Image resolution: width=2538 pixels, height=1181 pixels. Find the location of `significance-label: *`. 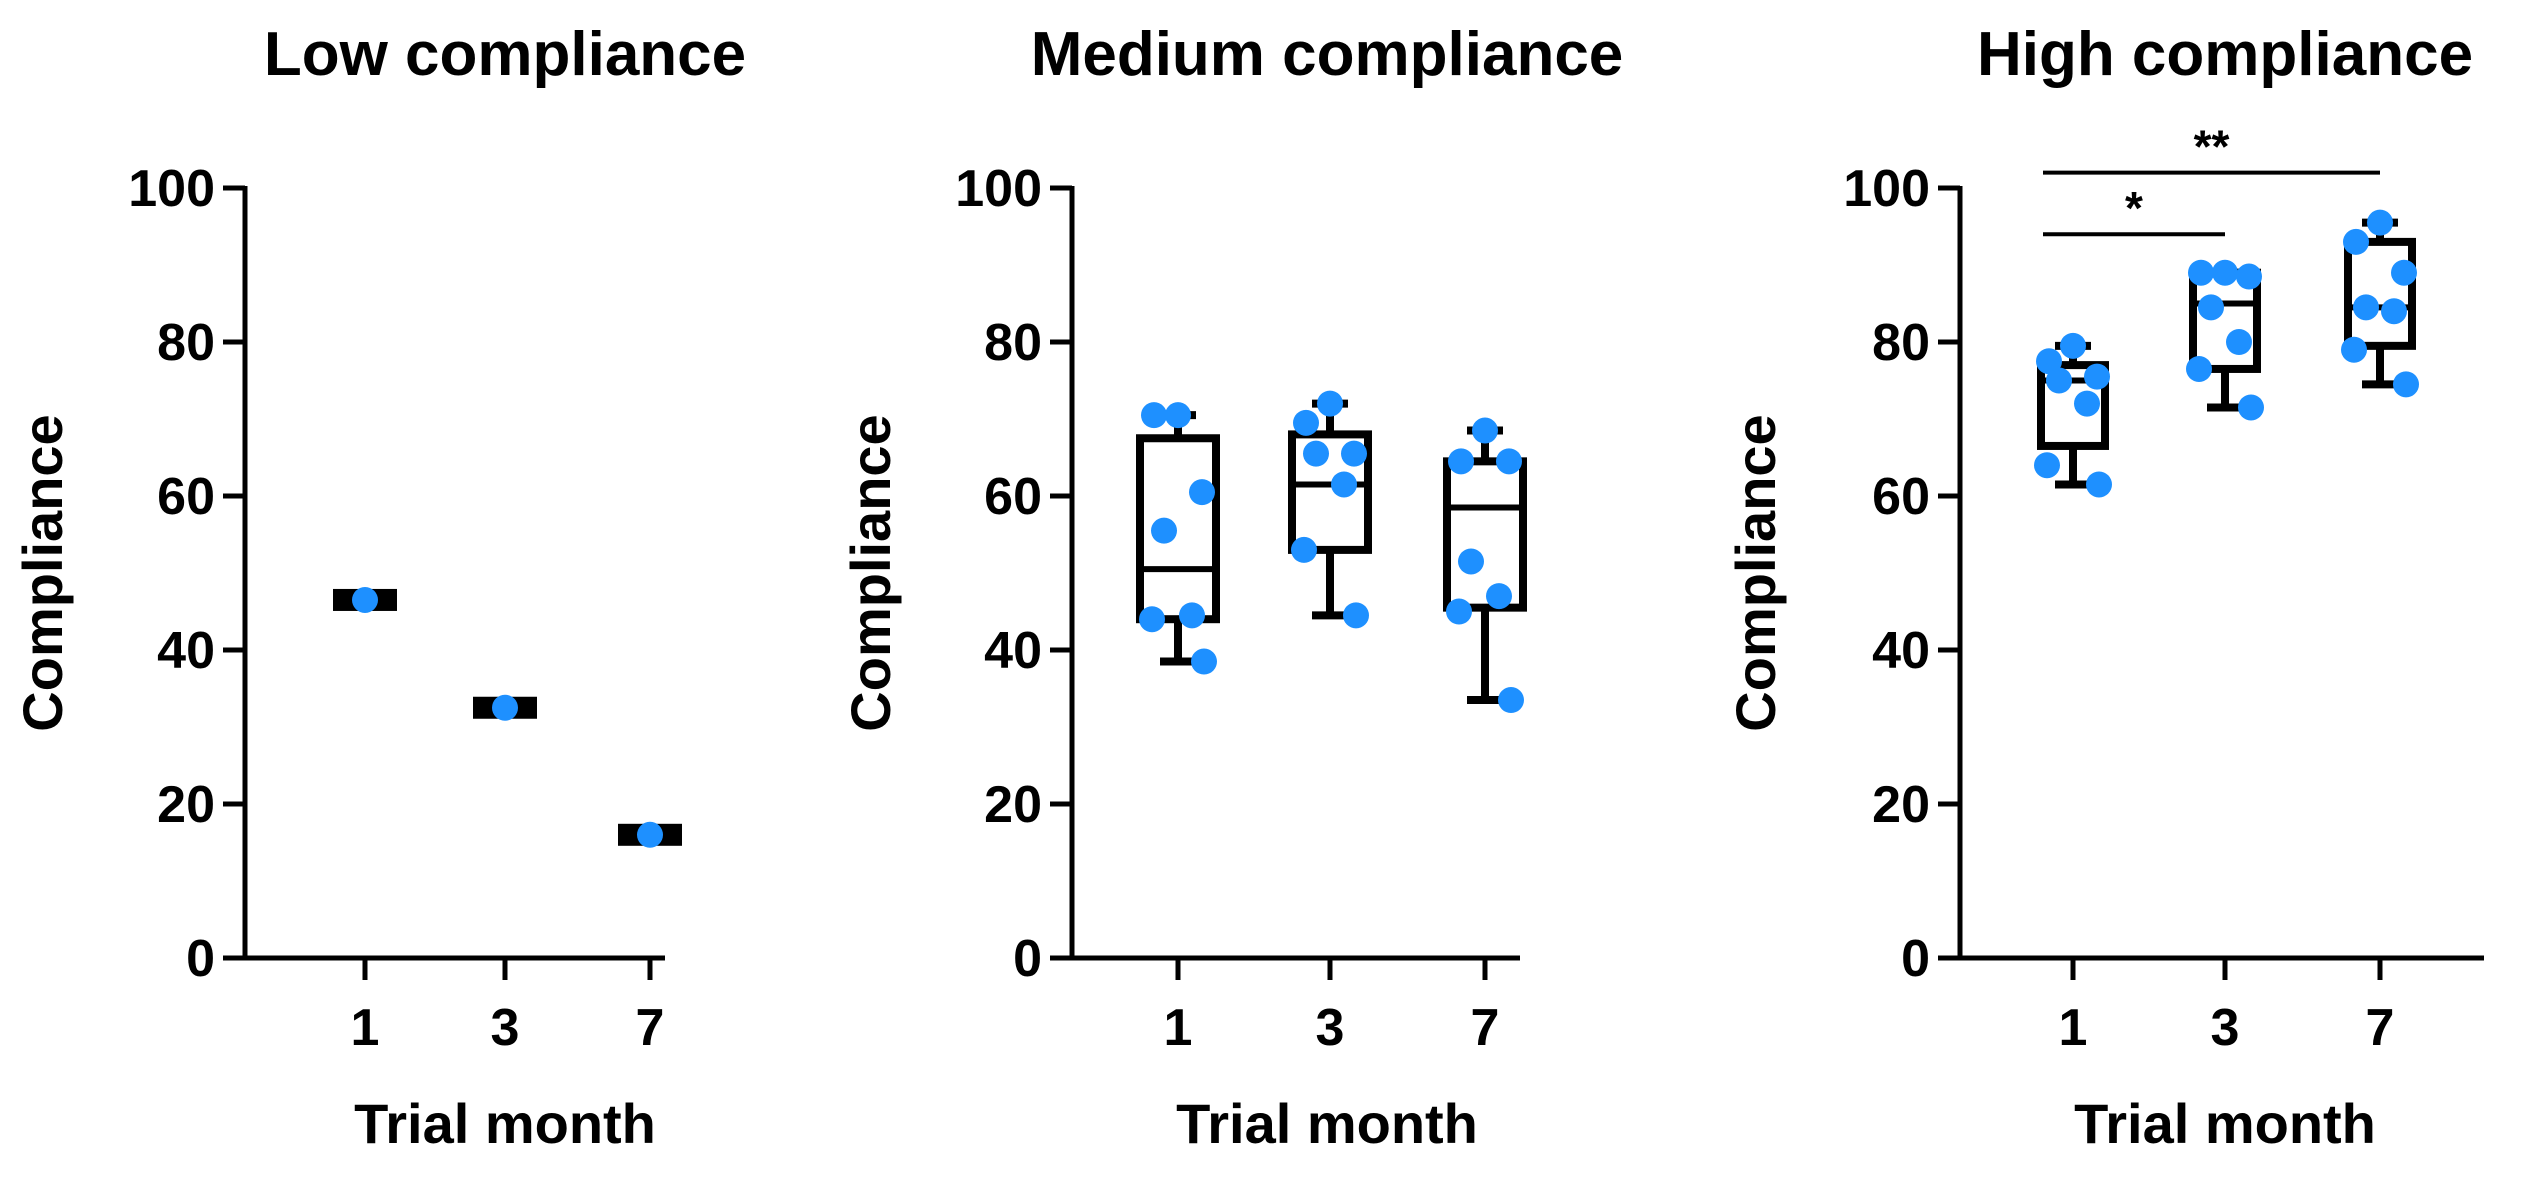

significance-label: * is located at coordinates (2134, 208).